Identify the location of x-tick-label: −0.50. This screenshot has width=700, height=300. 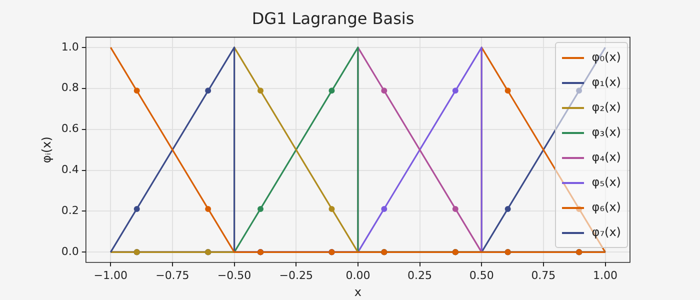
(234, 275).